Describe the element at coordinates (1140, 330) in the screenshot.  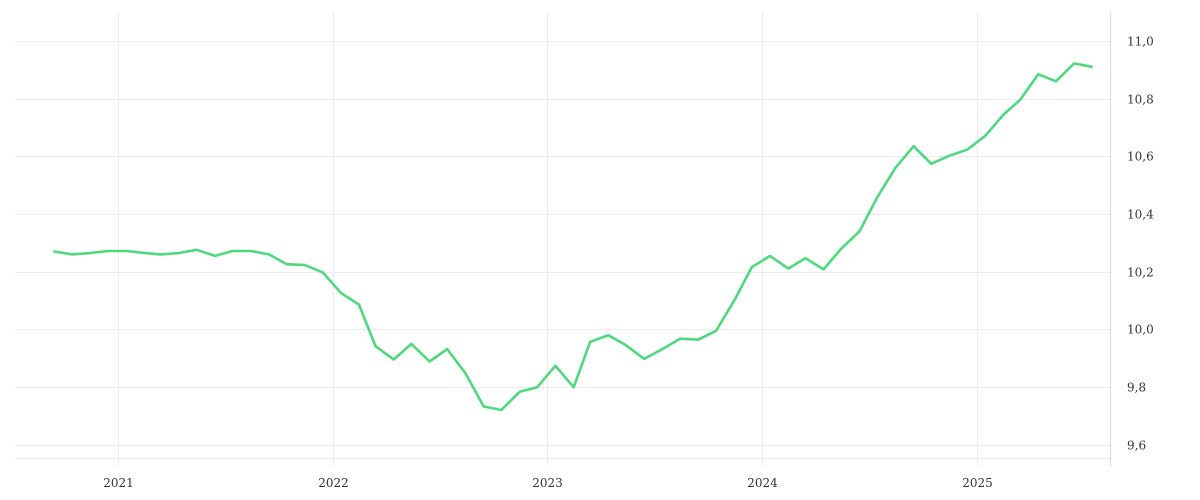
I see `y-tick-label: 10,0` at that location.